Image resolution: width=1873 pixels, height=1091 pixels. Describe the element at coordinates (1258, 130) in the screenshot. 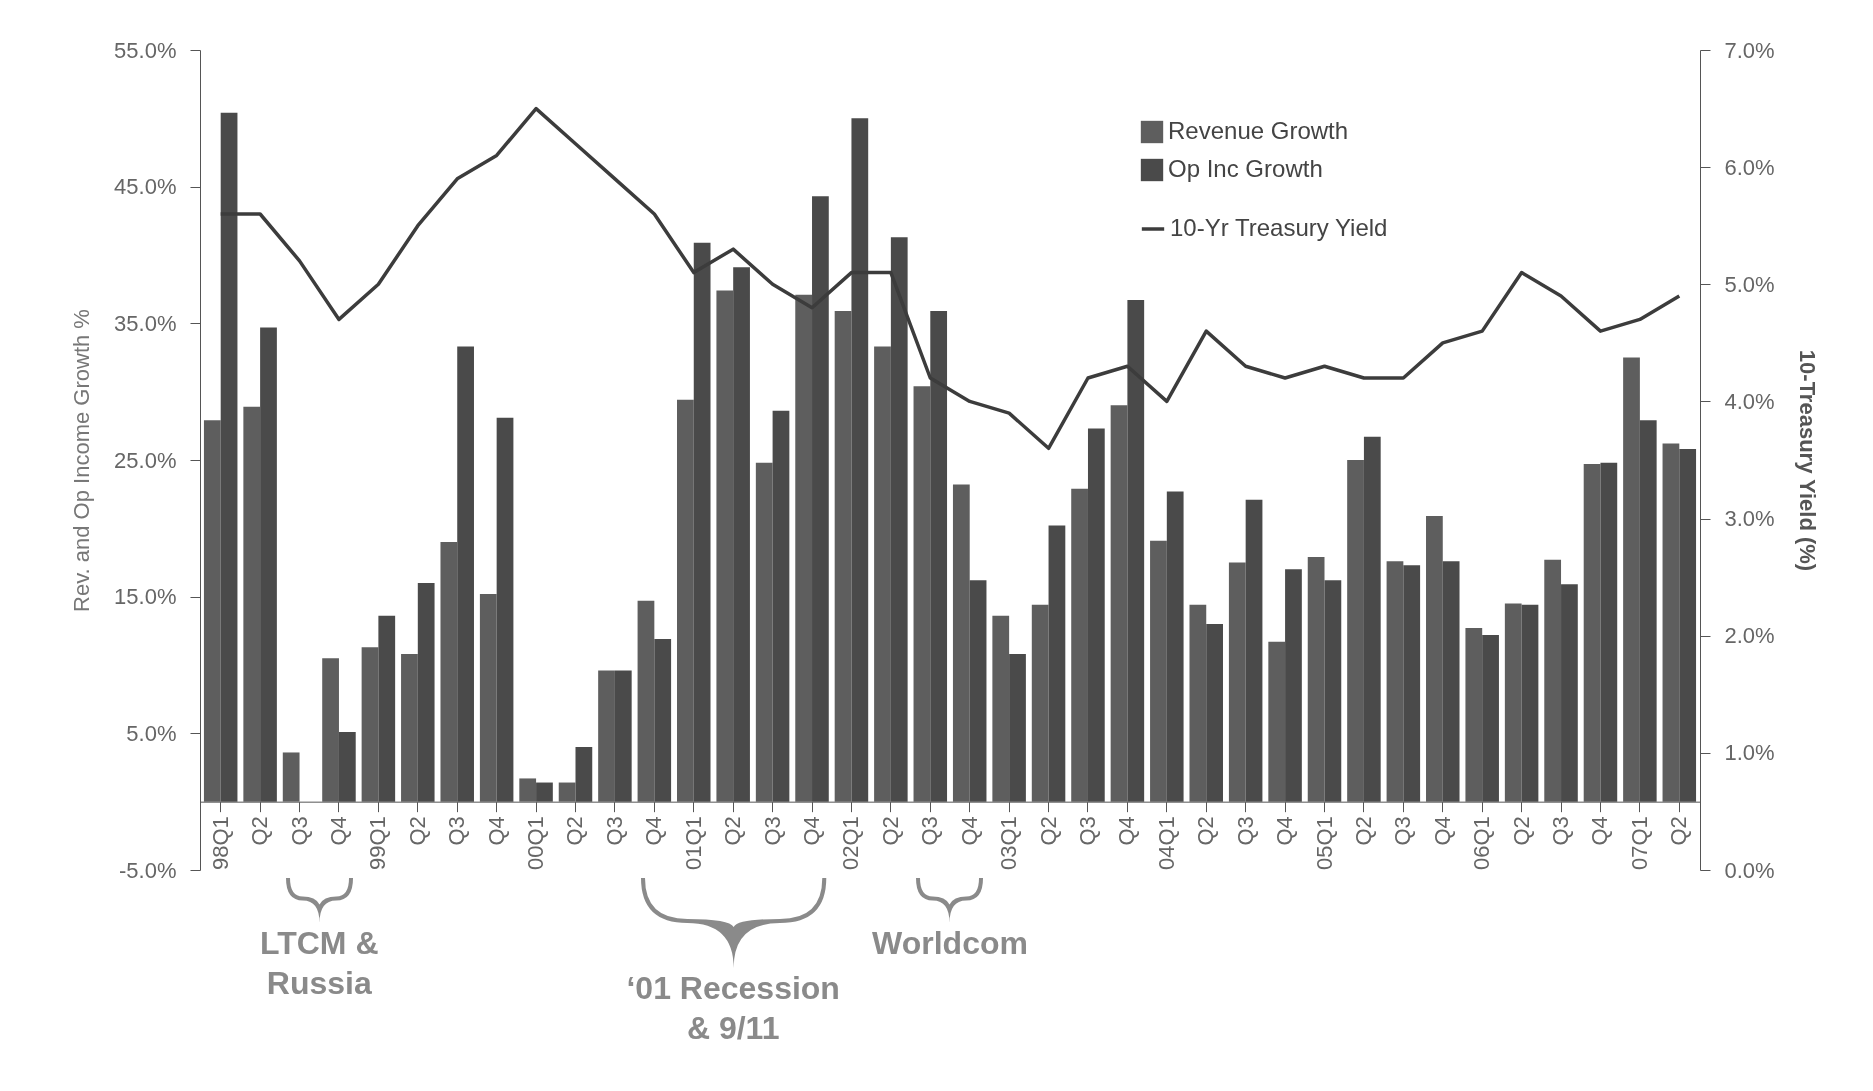

I see `legend-label: Revenue Growth` at that location.